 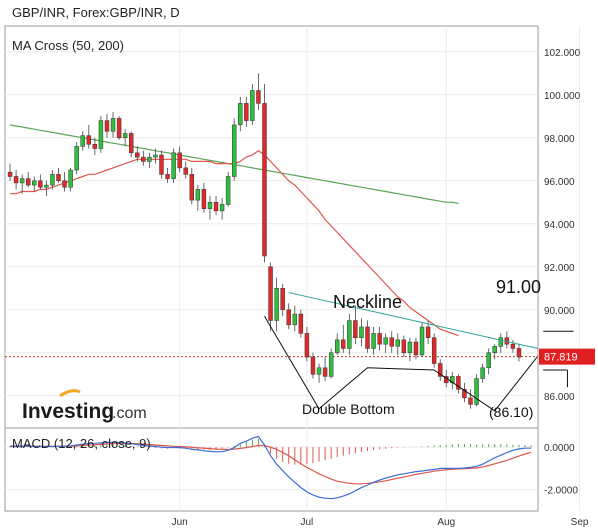 I want to click on macd-signal-line, so click(x=271, y=463).